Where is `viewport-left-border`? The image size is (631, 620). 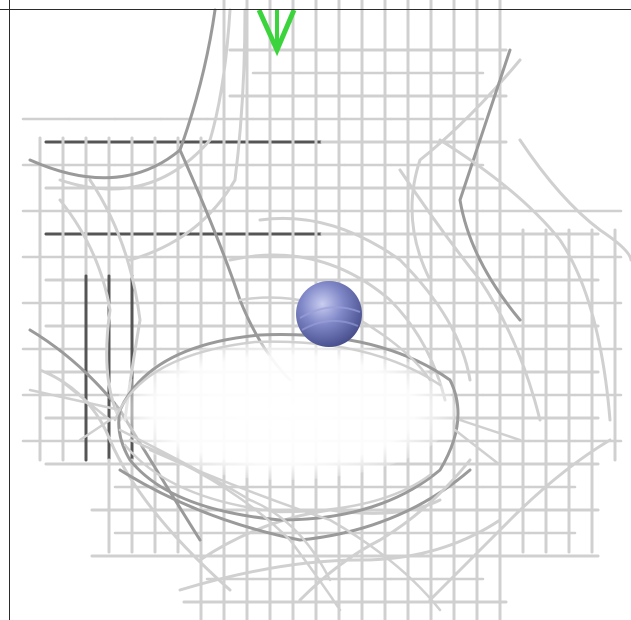 viewport-left-border is located at coordinates (9, 310).